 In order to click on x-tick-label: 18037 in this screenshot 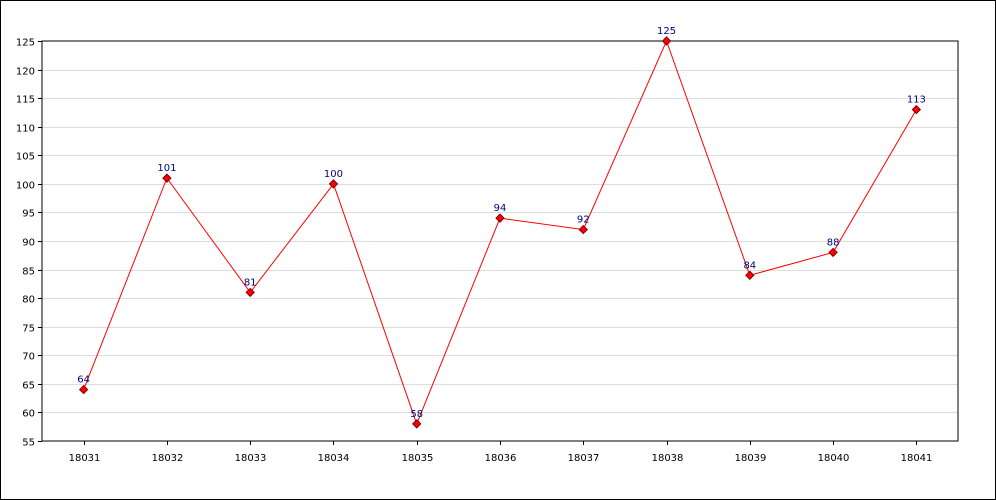, I will do `click(584, 458)`.